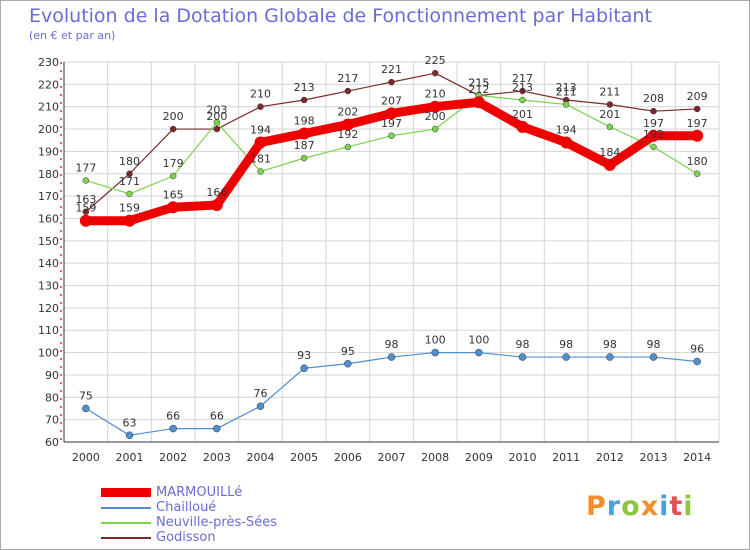  Describe the element at coordinates (48, 286) in the screenshot. I see `y-tick-label: 130` at that location.